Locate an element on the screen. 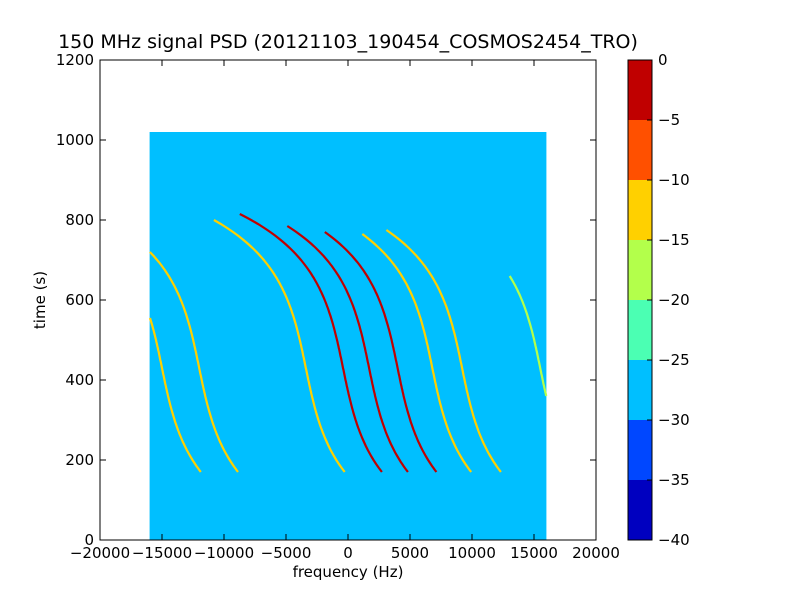 This screenshot has width=800, height=600. x-tick-label: 0 is located at coordinates (348, 553).